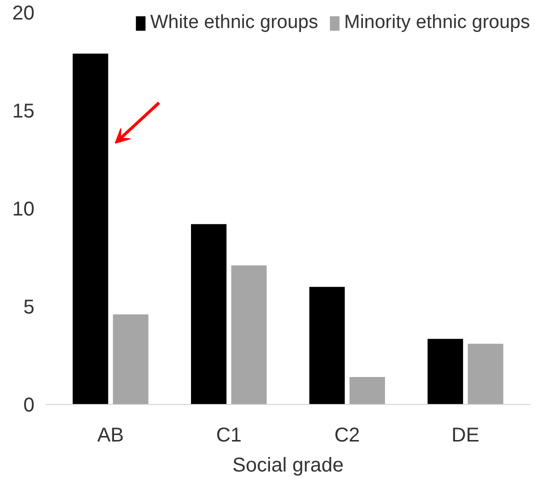 This screenshot has width=535, height=479. I want to click on x-tick-label: DE, so click(466, 435).